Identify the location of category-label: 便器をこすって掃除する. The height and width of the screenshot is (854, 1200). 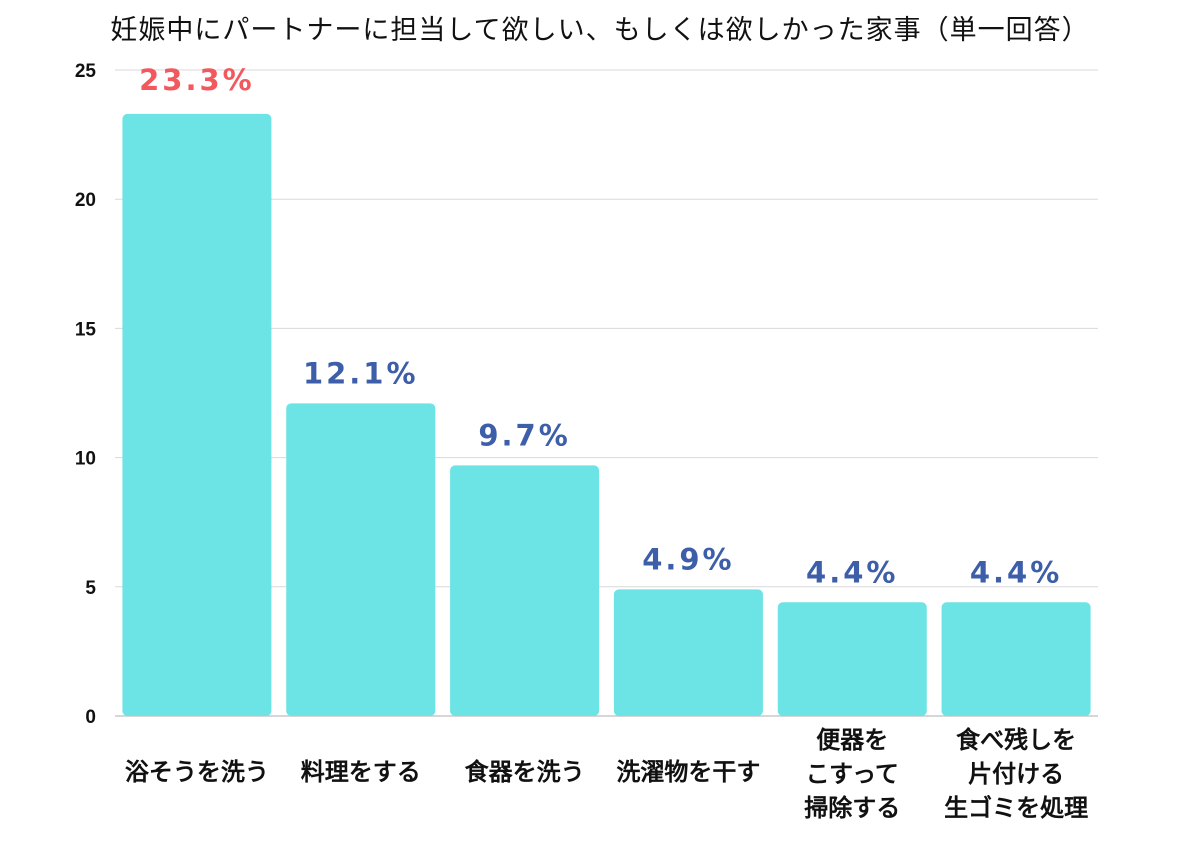
(852, 774).